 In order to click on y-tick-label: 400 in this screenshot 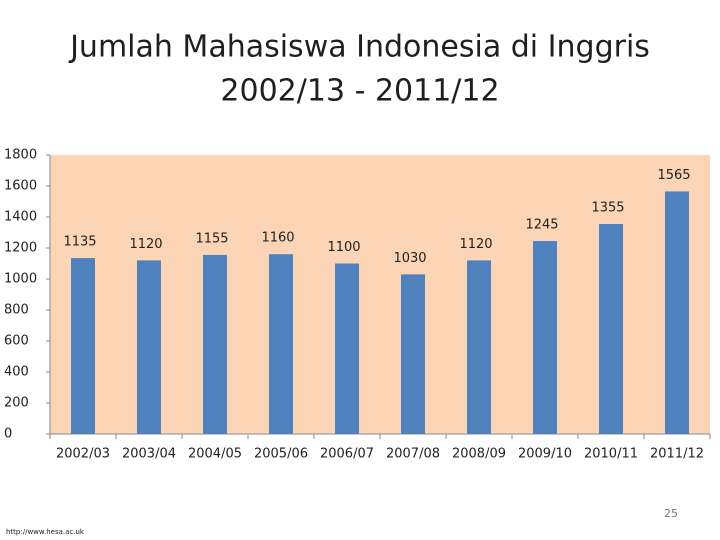, I will do `click(16, 372)`.